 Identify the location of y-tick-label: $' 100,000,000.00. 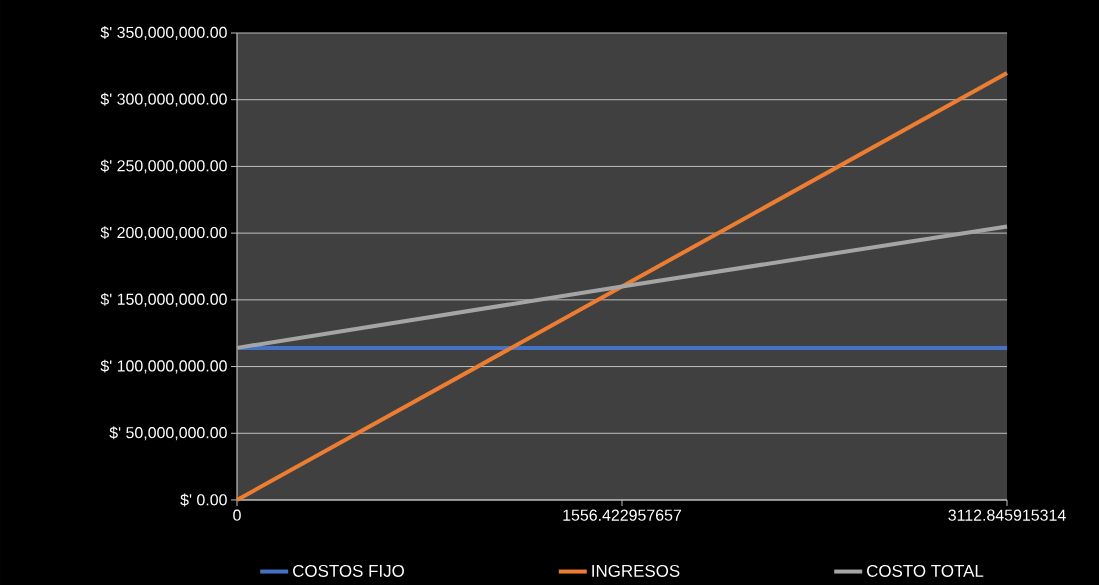
(163, 366).